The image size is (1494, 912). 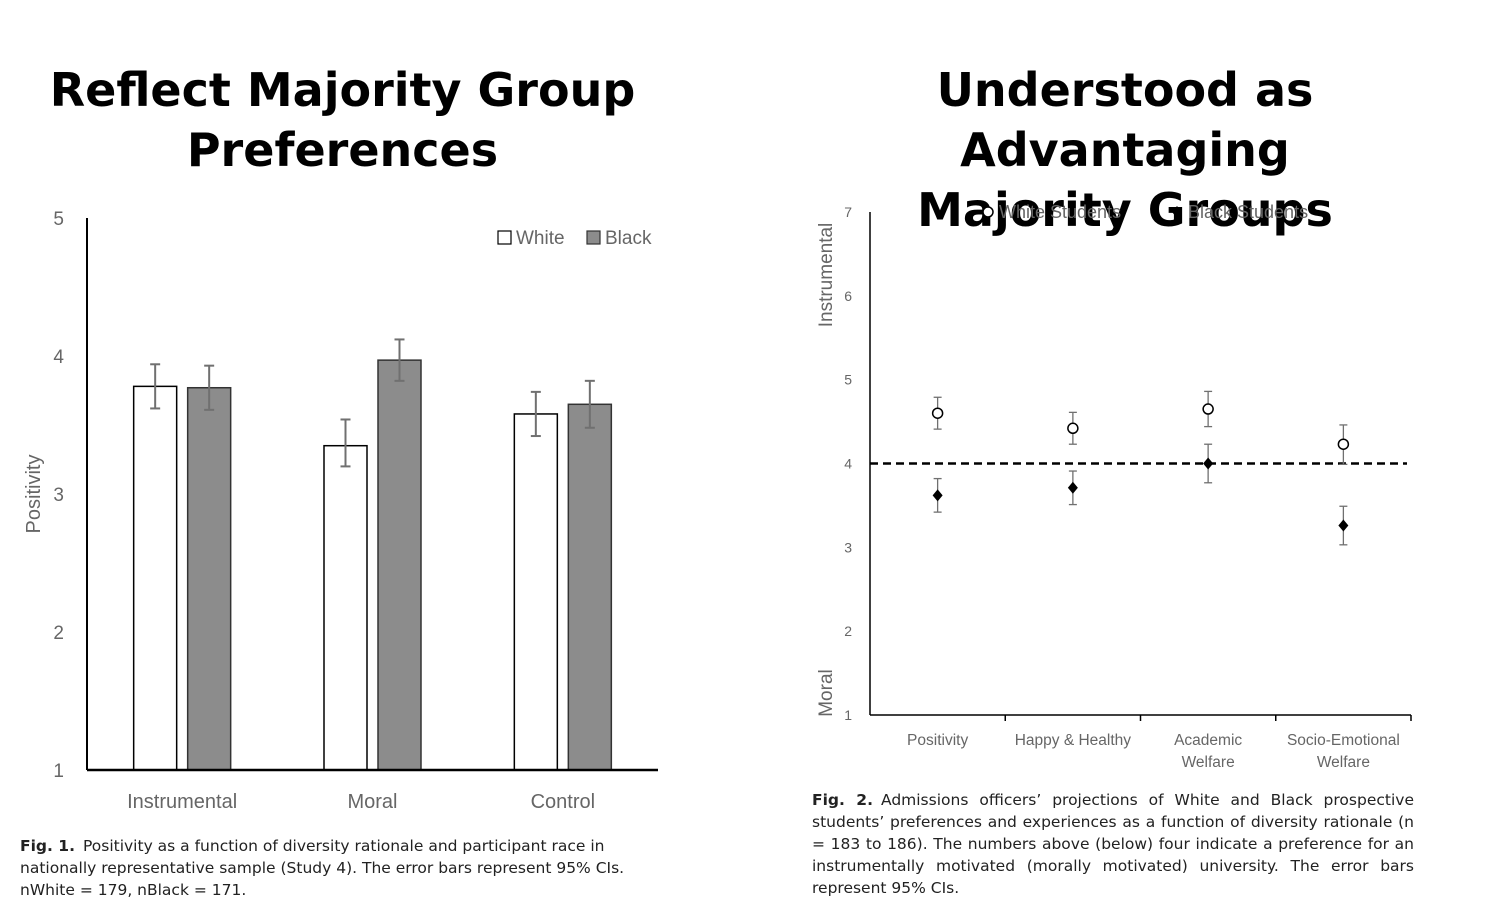 What do you see at coordinates (1060, 212) in the screenshot?
I see `legend-label-white-students: White Students` at bounding box center [1060, 212].